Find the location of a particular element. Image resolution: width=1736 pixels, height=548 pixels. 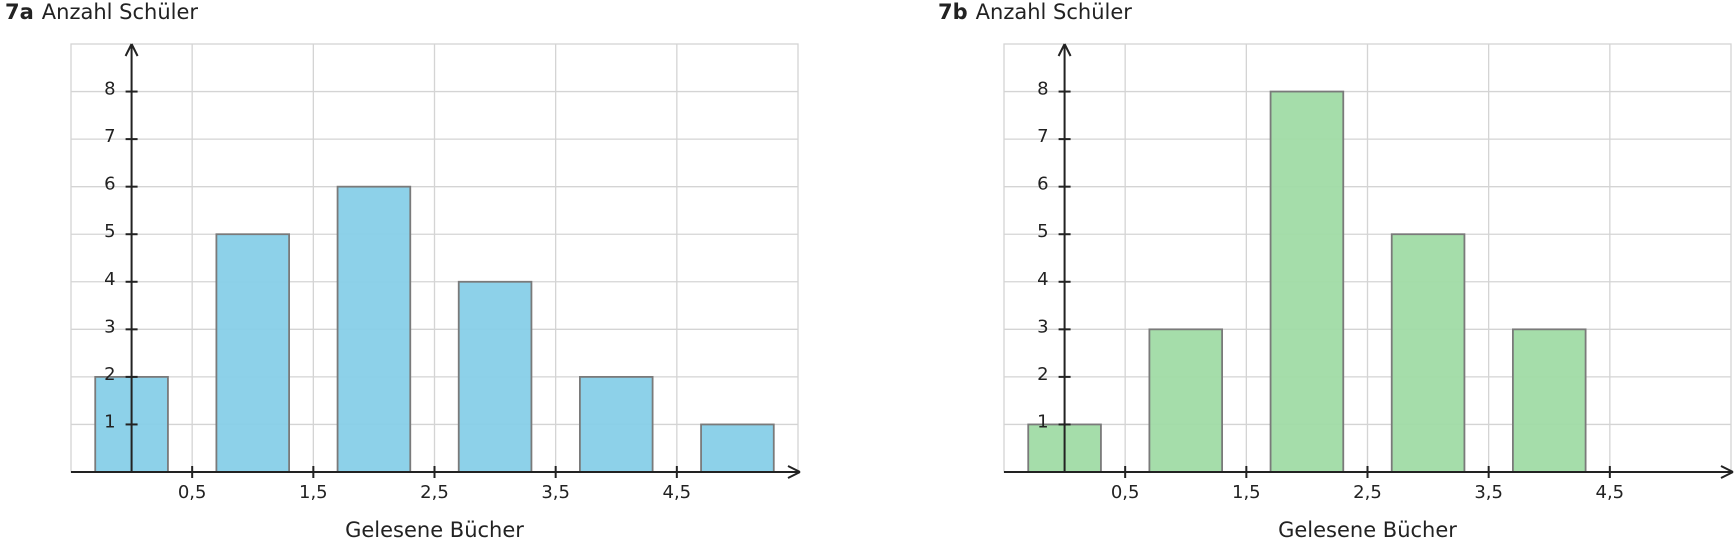

chart-title: 7b Anzahl Schüler is located at coordinates (1035, 12).